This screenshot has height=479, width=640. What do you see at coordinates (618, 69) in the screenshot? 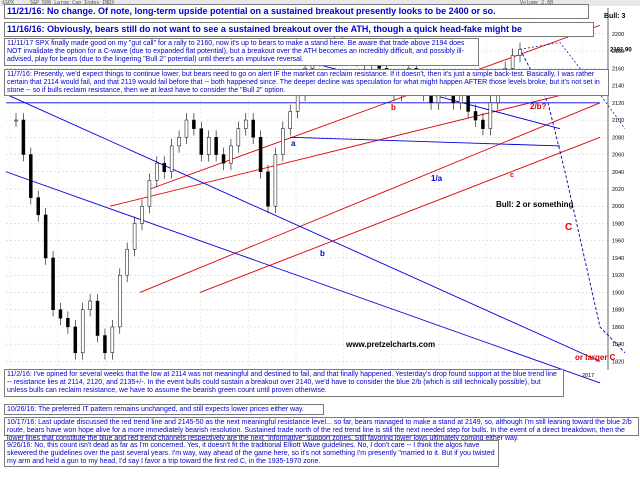
I see `y-tick-label: 2160` at bounding box center [618, 69].